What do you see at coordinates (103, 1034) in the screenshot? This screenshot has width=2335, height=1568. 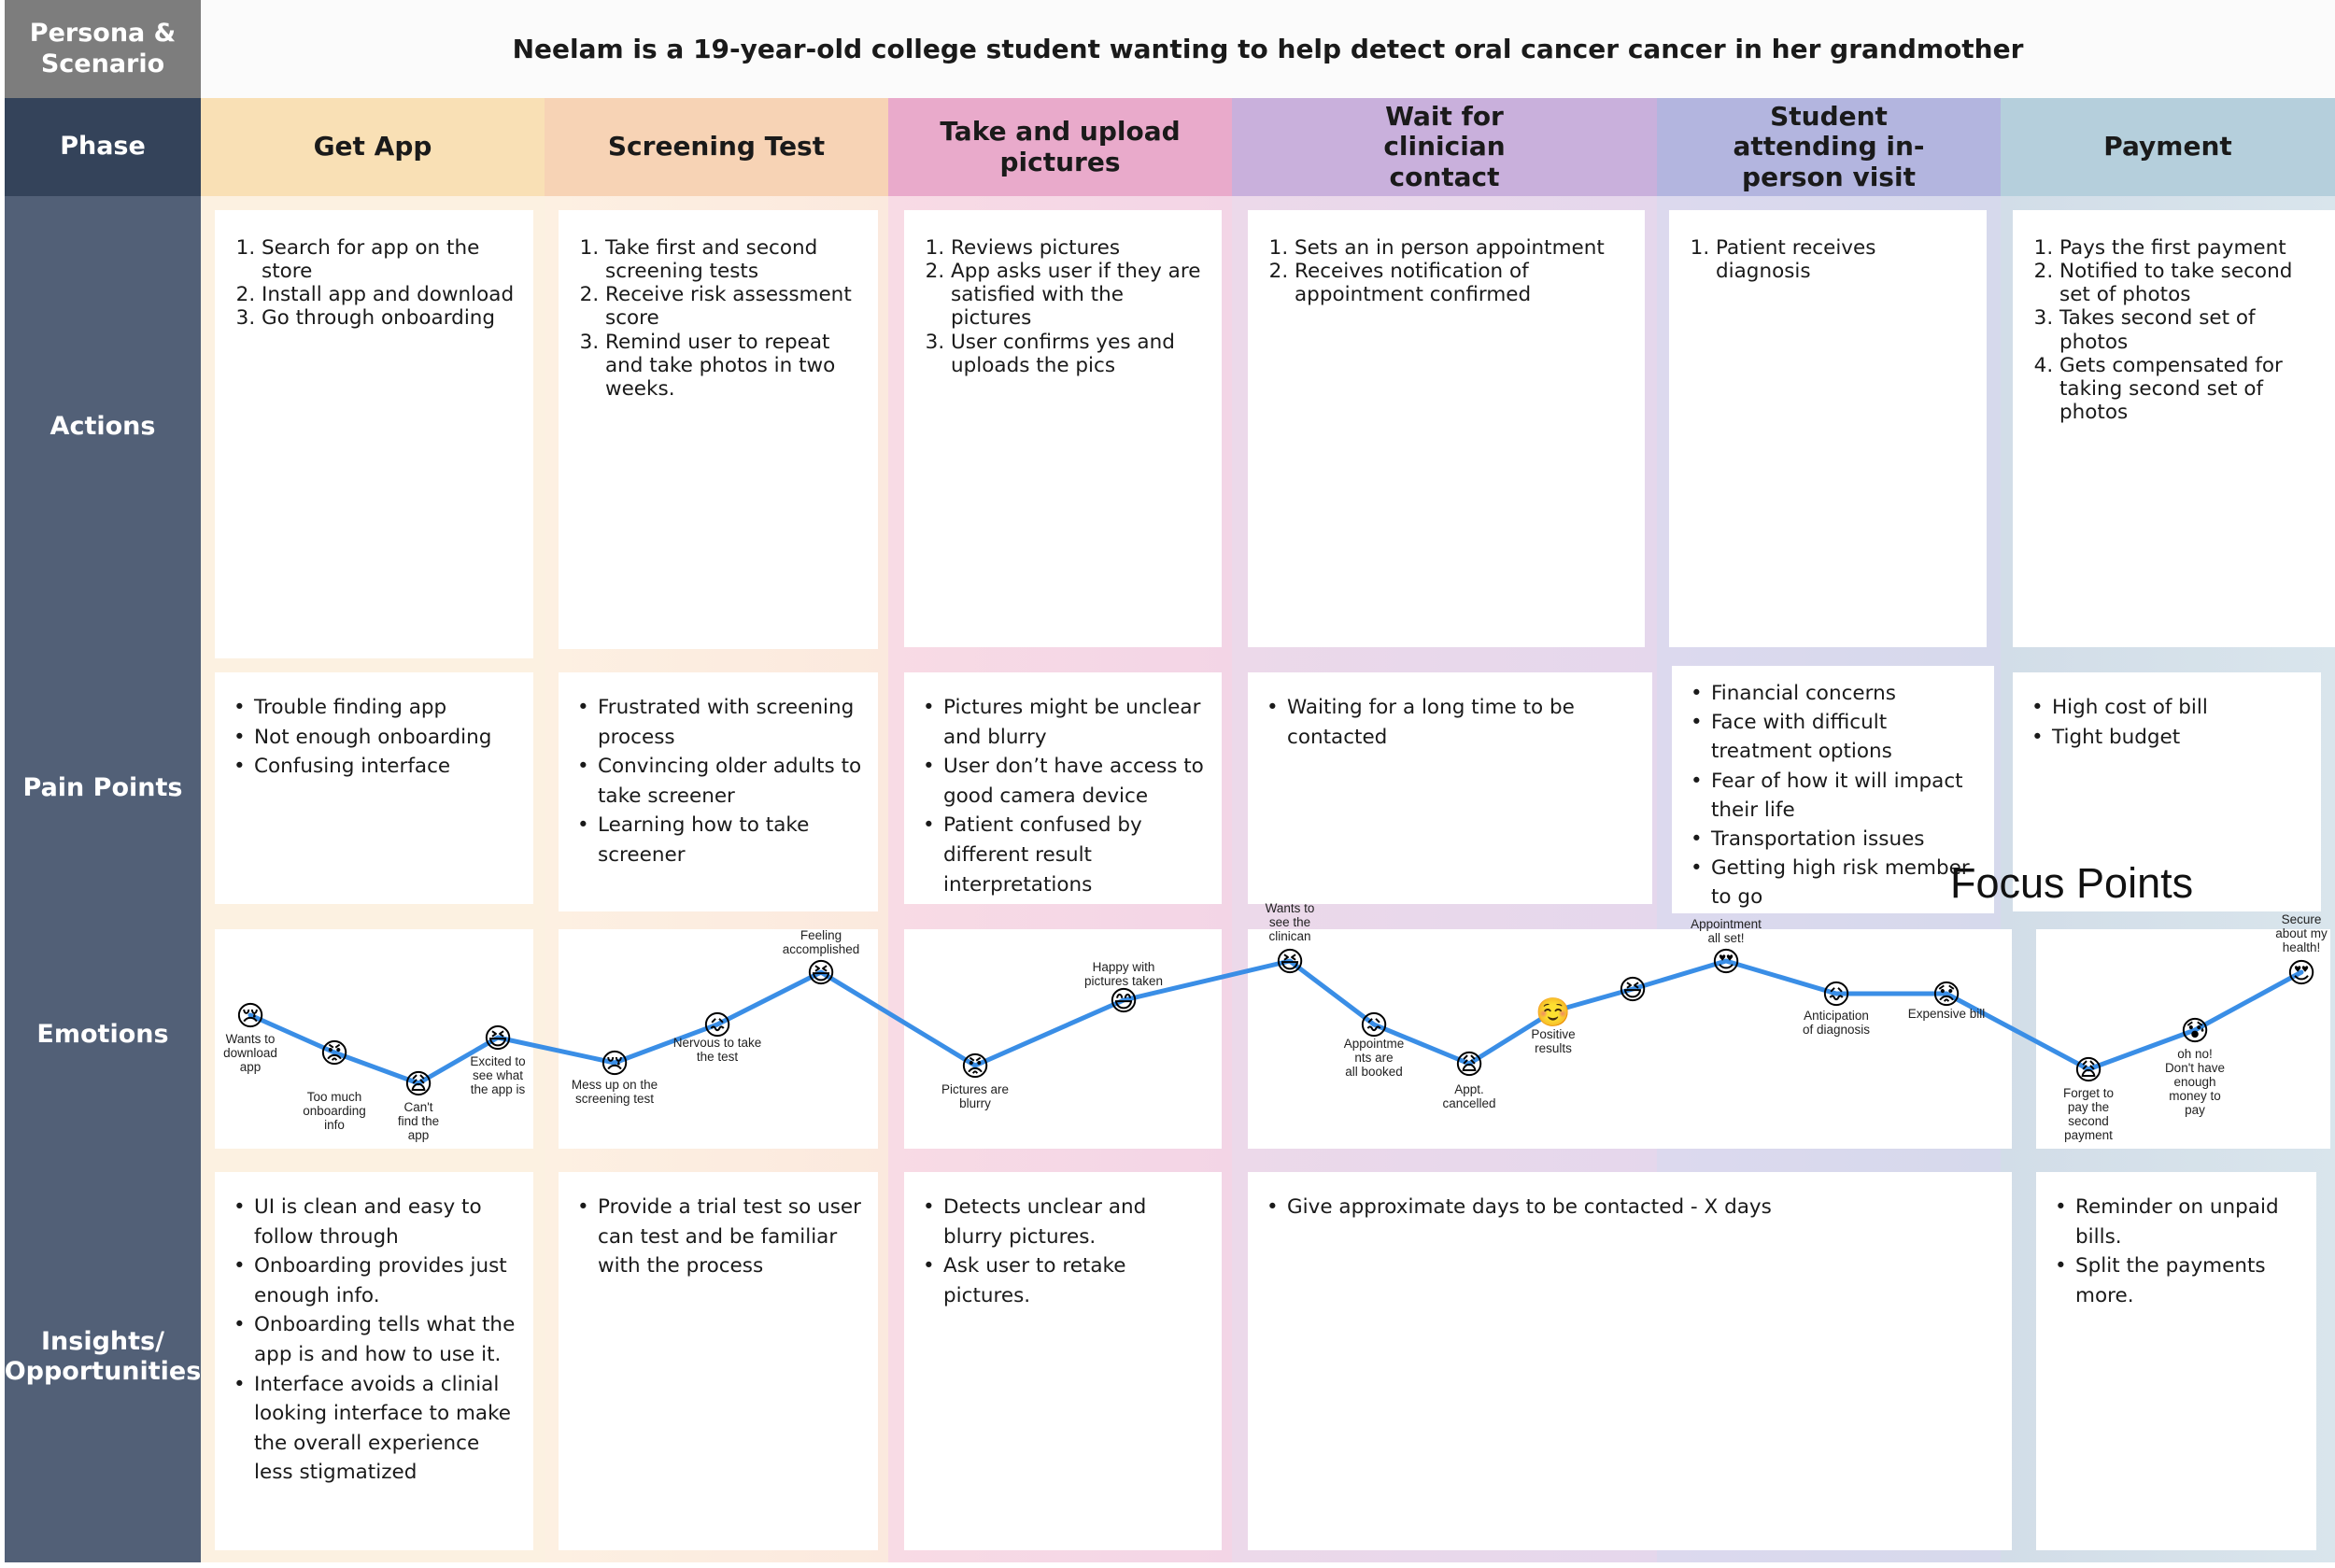 I see `emotions-label: Emotions` at bounding box center [103, 1034].